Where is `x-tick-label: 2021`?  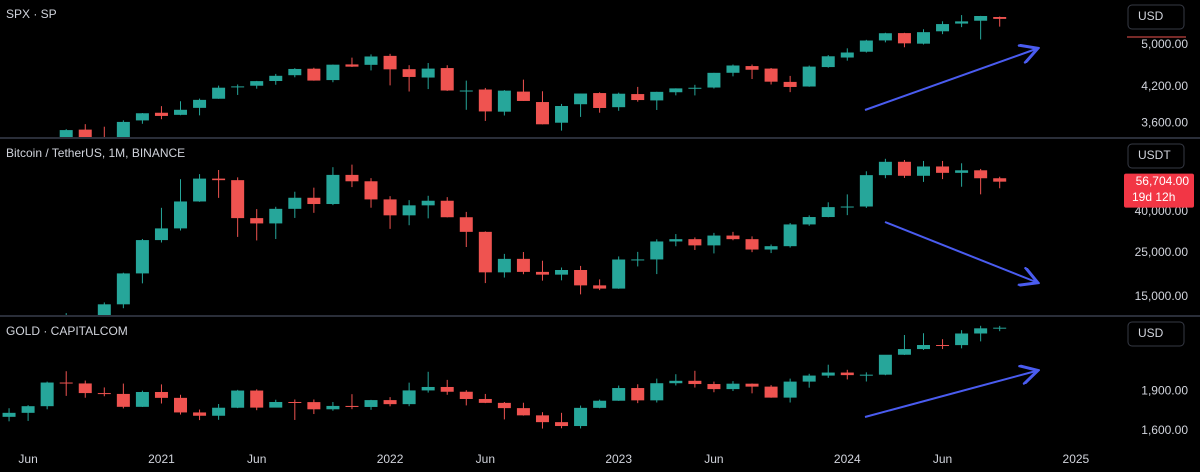
x-tick-label: 2021 is located at coordinates (161, 459).